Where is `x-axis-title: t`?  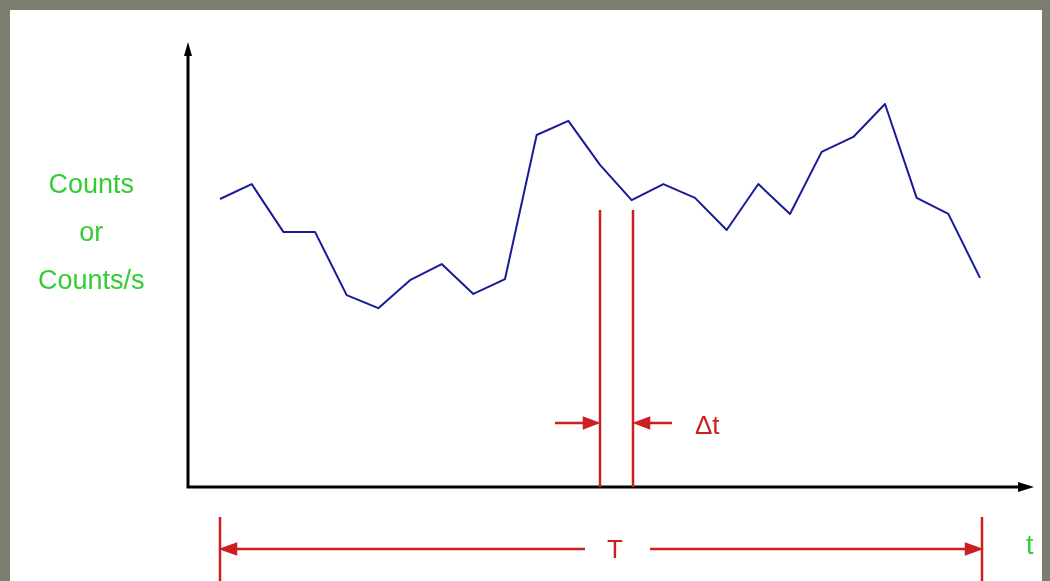
x-axis-title: t is located at coordinates (1030, 545).